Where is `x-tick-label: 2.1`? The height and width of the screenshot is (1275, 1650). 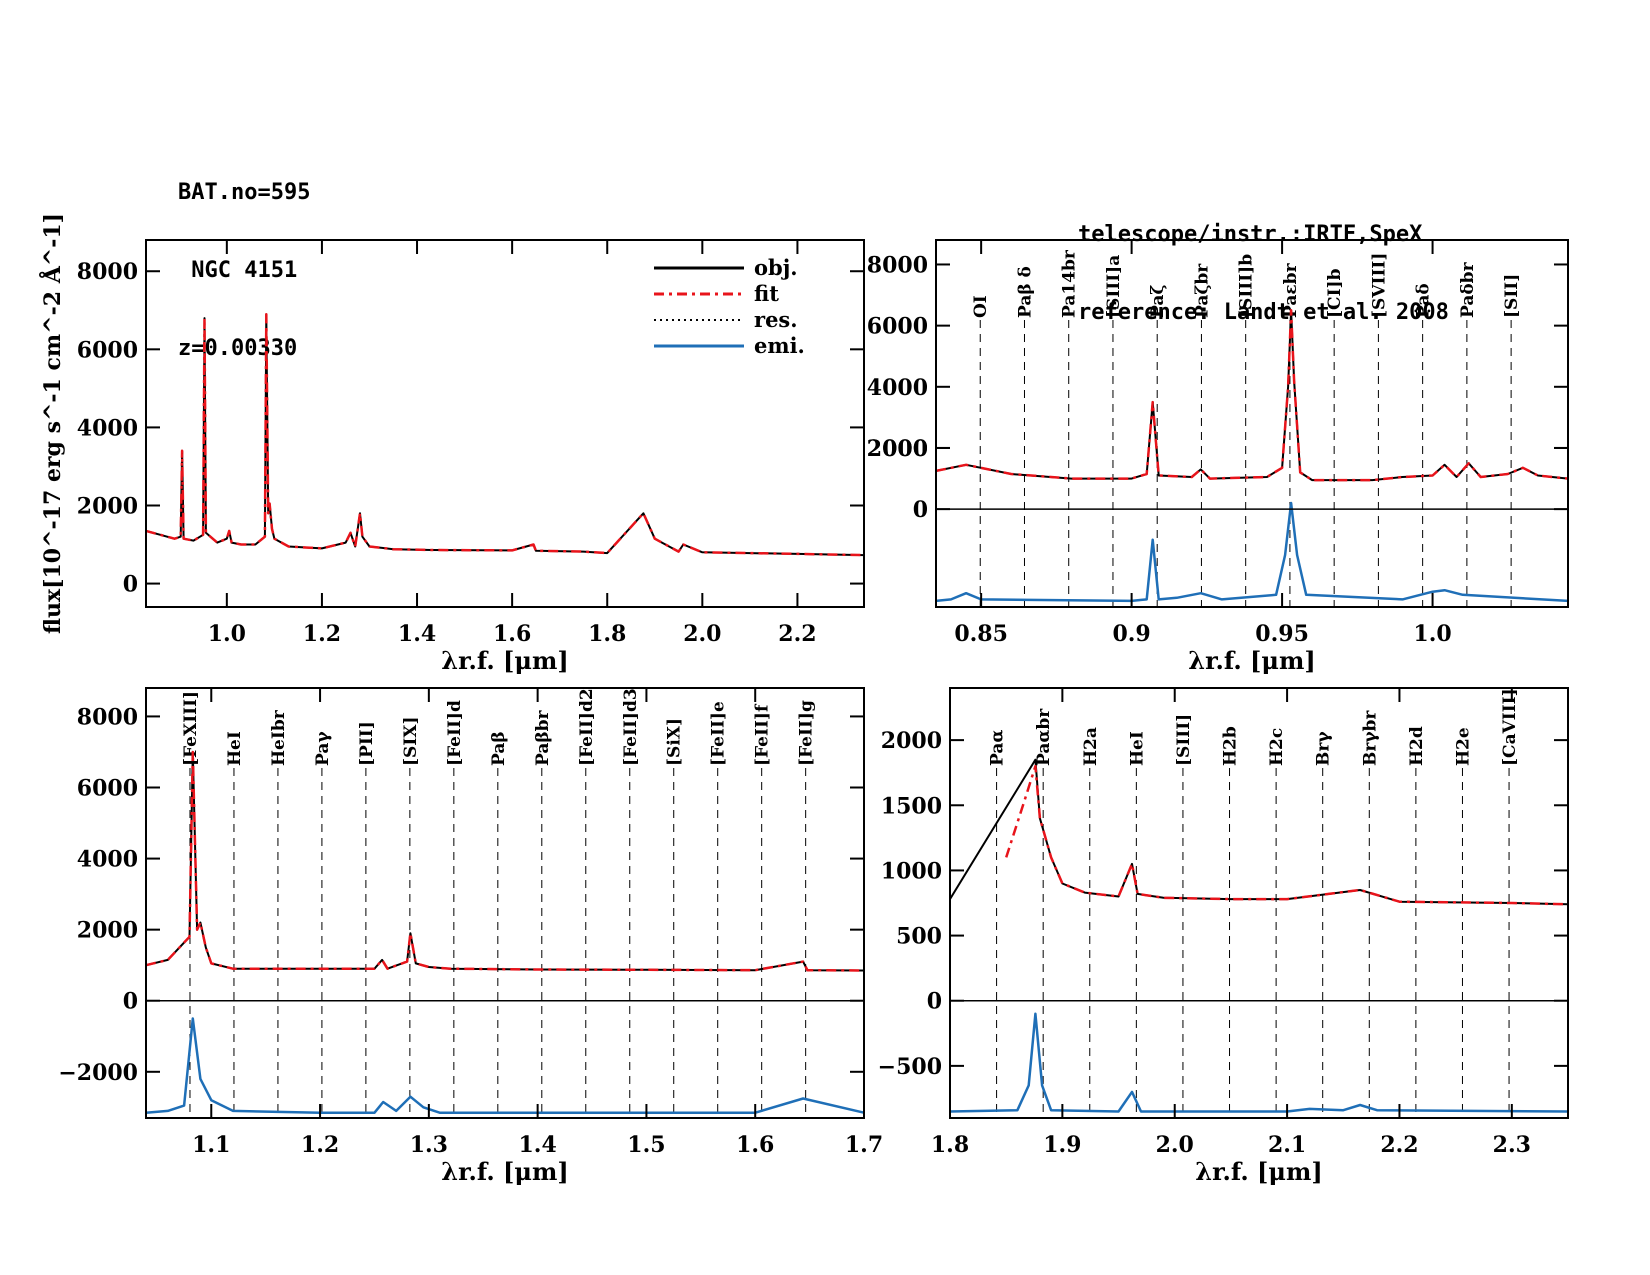 x-tick-label: 2.1 is located at coordinates (1287, 1145).